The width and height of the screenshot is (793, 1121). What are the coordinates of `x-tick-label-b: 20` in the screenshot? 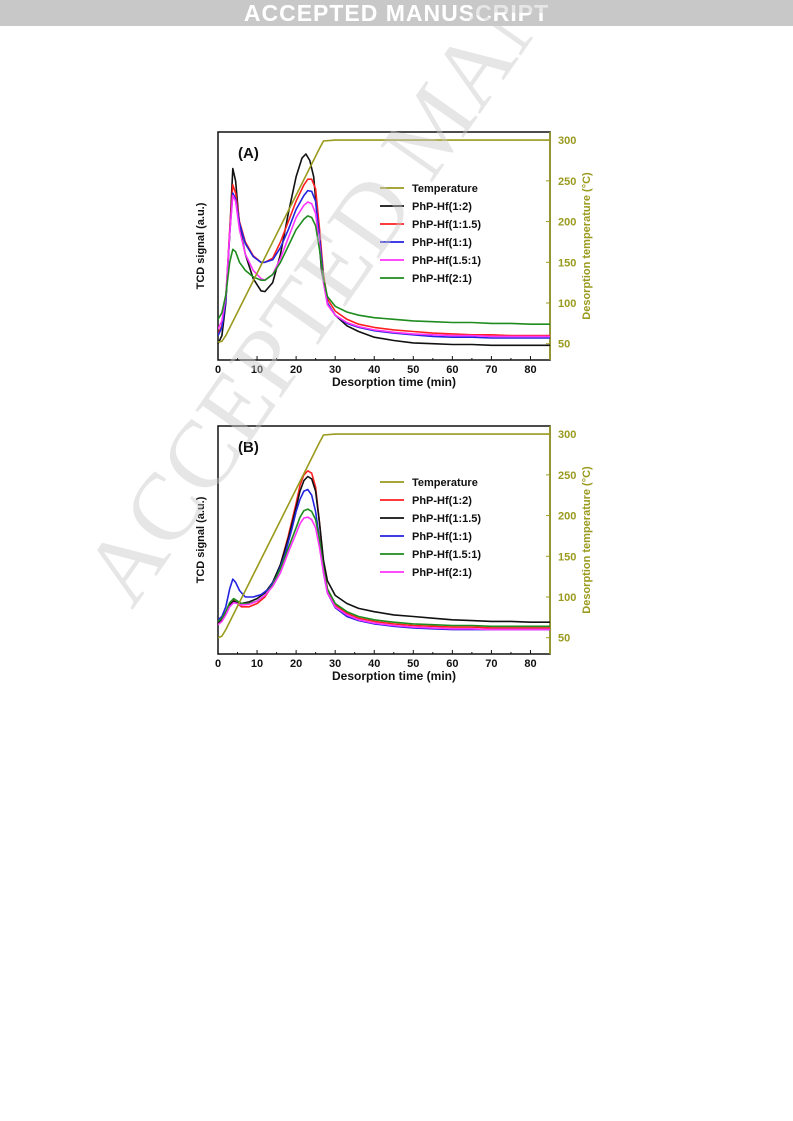 It's located at (296, 664).